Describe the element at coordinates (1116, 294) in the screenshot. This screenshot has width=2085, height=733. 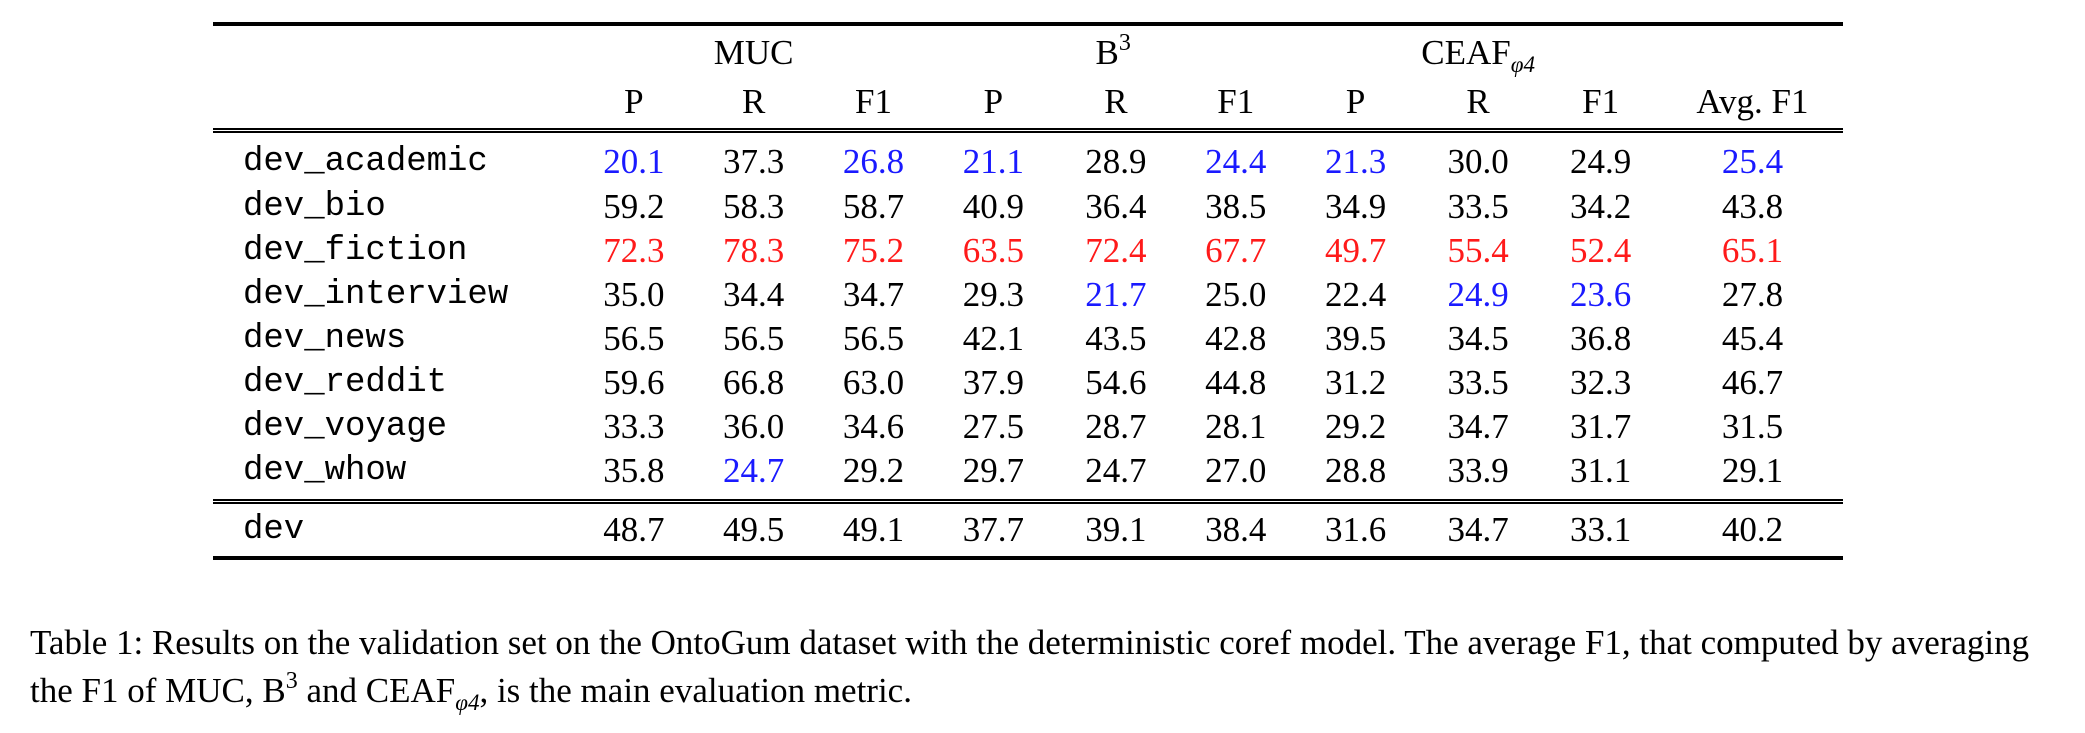
I see `table-cell: 21.7` at that location.